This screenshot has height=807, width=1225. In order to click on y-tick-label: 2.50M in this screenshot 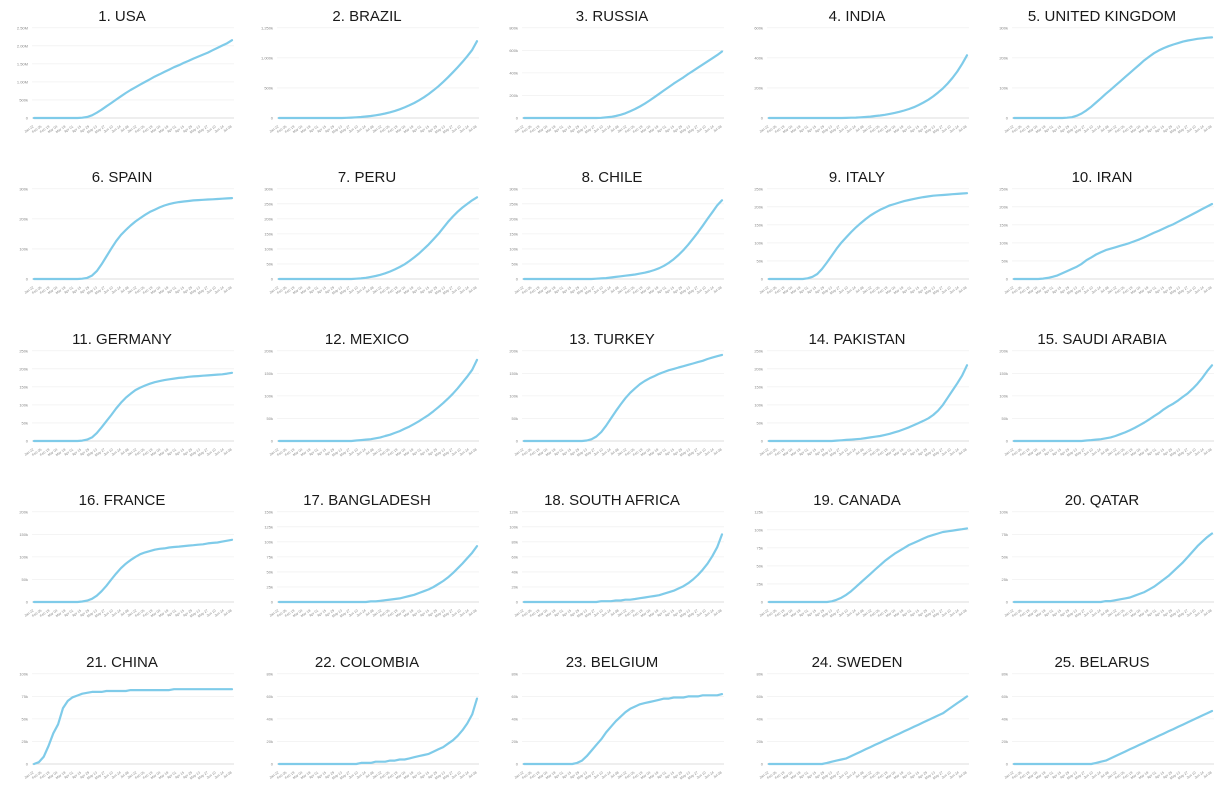, I will do `click(22, 27)`.